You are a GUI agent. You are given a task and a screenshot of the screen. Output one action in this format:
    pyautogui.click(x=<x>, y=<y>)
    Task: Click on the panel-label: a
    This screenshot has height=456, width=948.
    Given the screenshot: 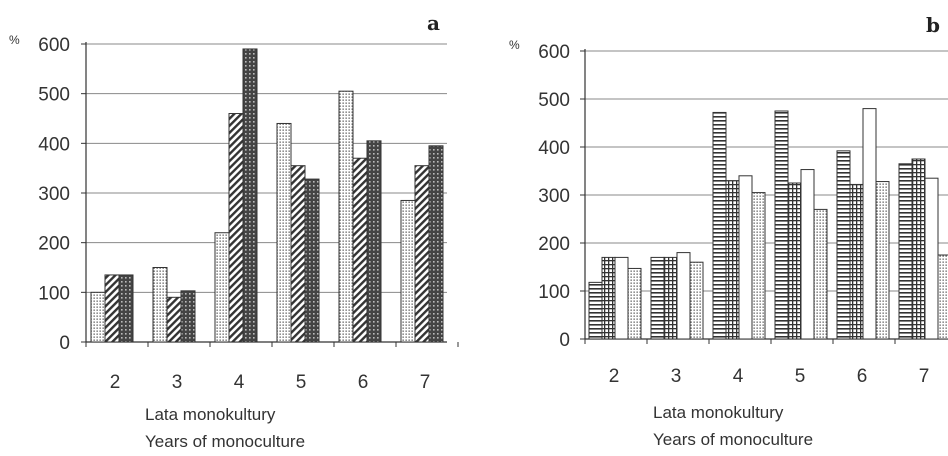 What is the action you would take?
    pyautogui.click(x=433, y=23)
    